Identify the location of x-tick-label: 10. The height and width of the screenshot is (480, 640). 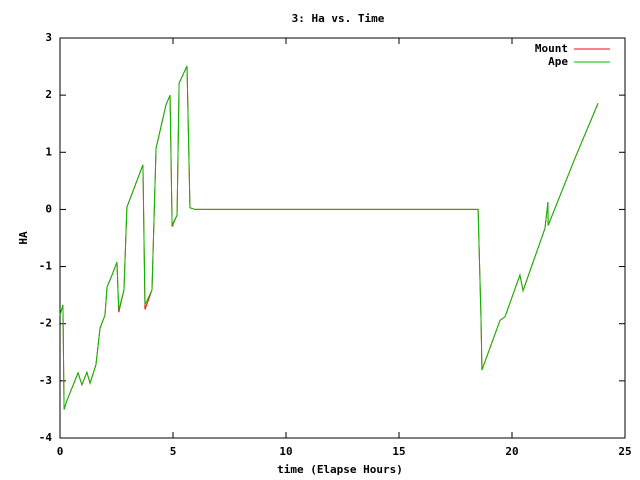
(285, 451).